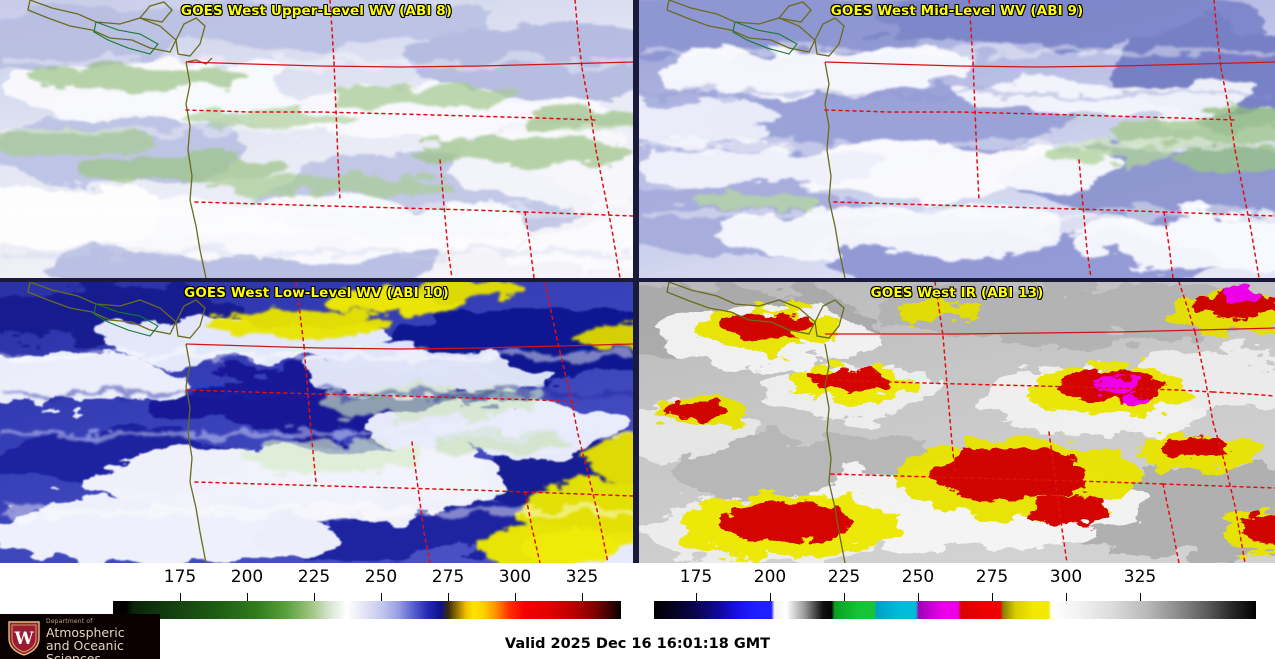 This screenshot has width=1275, height=659. I want to click on colorbar-wv-ticks, so click(319, 597).